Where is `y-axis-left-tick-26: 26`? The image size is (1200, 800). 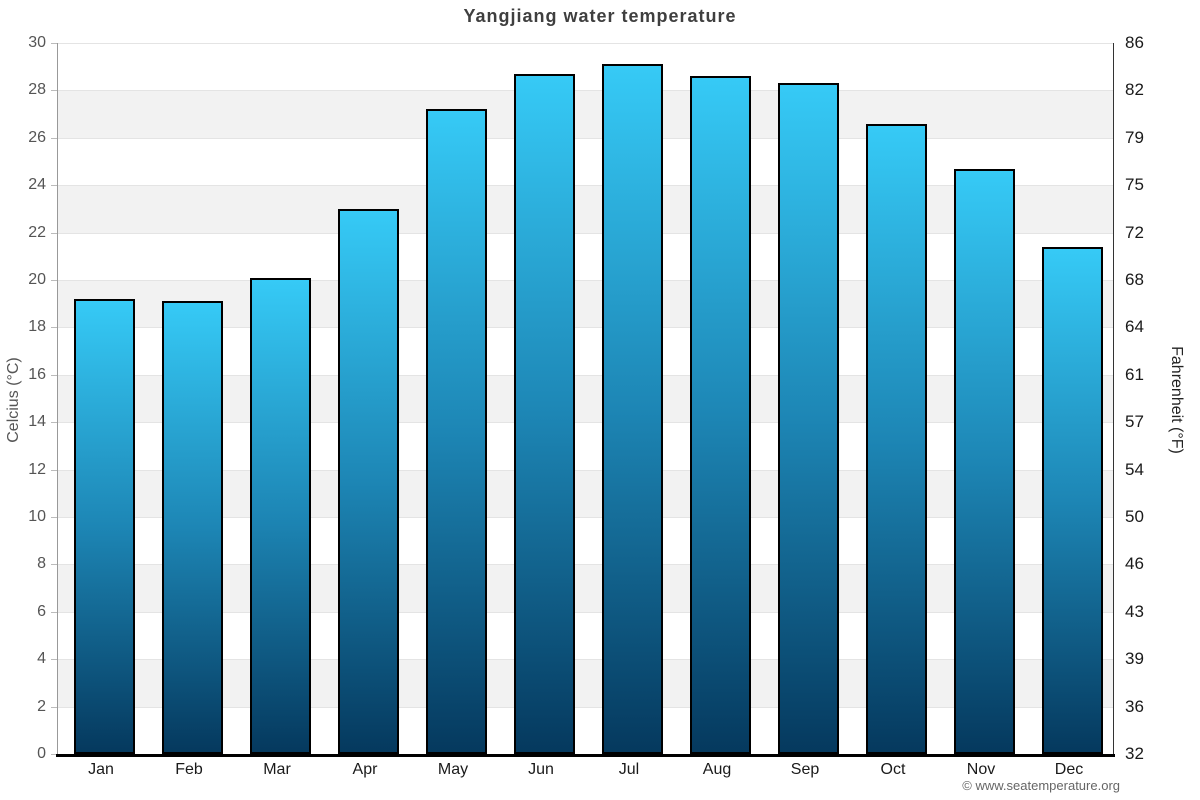 y-axis-left-tick-26: 26 is located at coordinates (37, 137).